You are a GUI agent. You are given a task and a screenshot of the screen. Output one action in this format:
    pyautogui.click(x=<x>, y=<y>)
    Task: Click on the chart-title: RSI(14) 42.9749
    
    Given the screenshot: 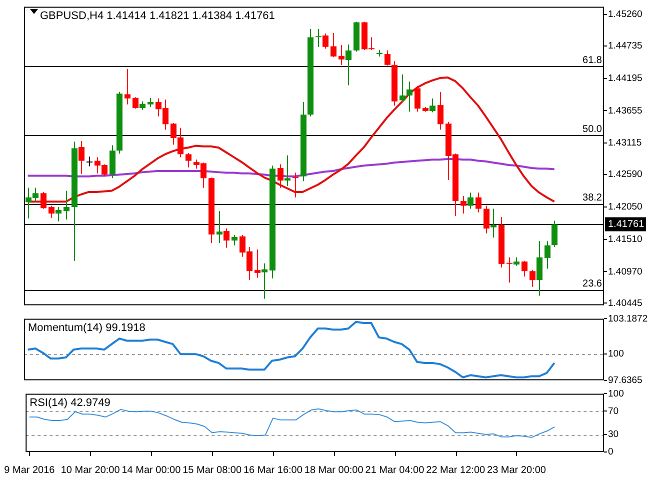 What is the action you would take?
    pyautogui.click(x=70, y=403)
    